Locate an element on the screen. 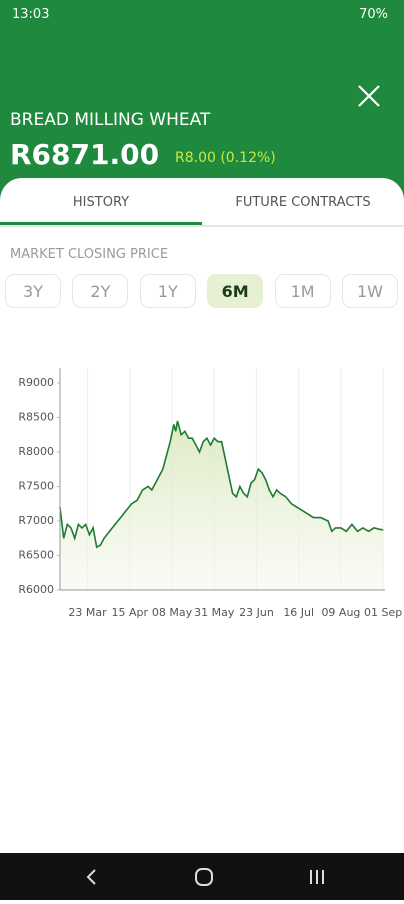 The image size is (404, 904). range-button: 1Y is located at coordinates (167, 291).